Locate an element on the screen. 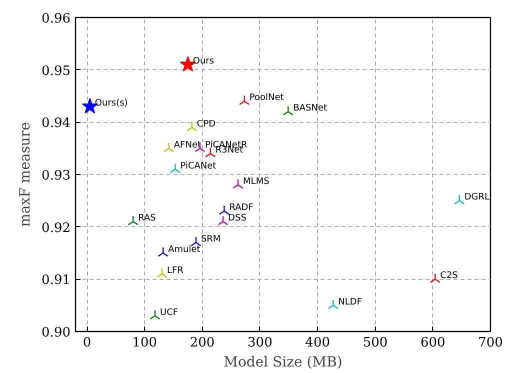  series-label: PiCANet is located at coordinates (198, 166).